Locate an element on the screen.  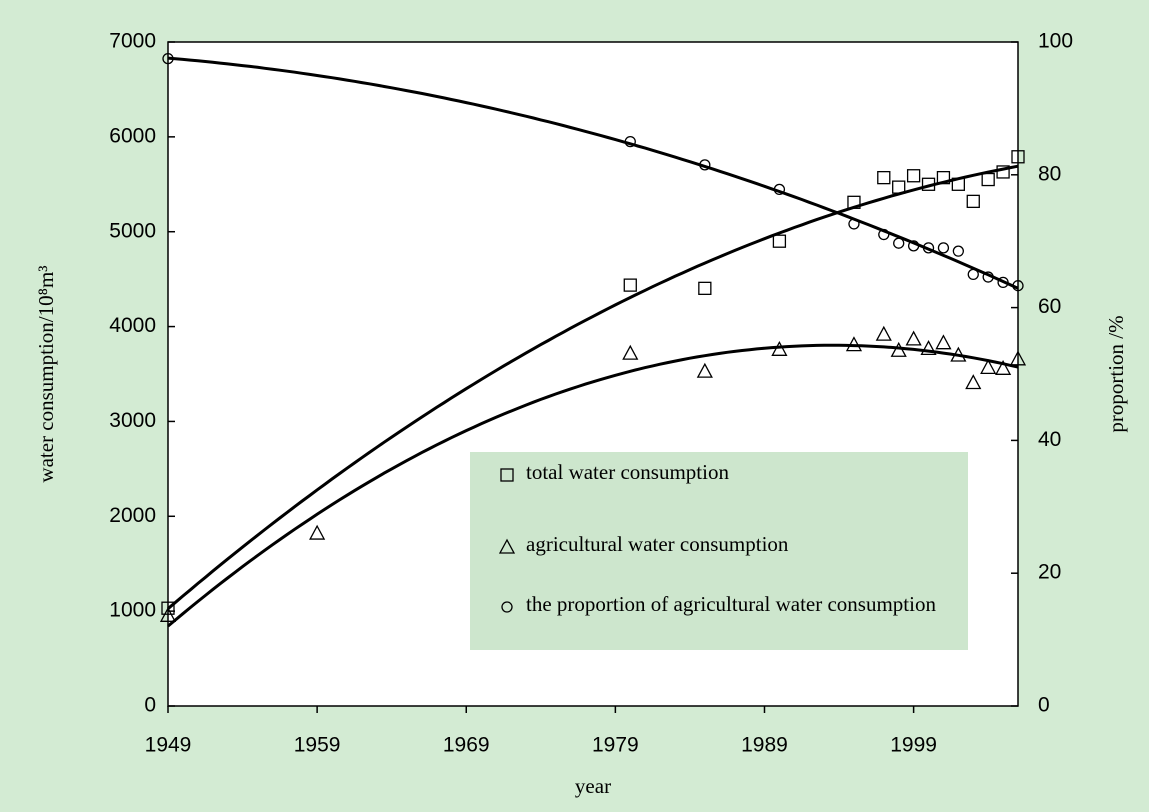
x-tick-label: 1969 is located at coordinates (466, 745).